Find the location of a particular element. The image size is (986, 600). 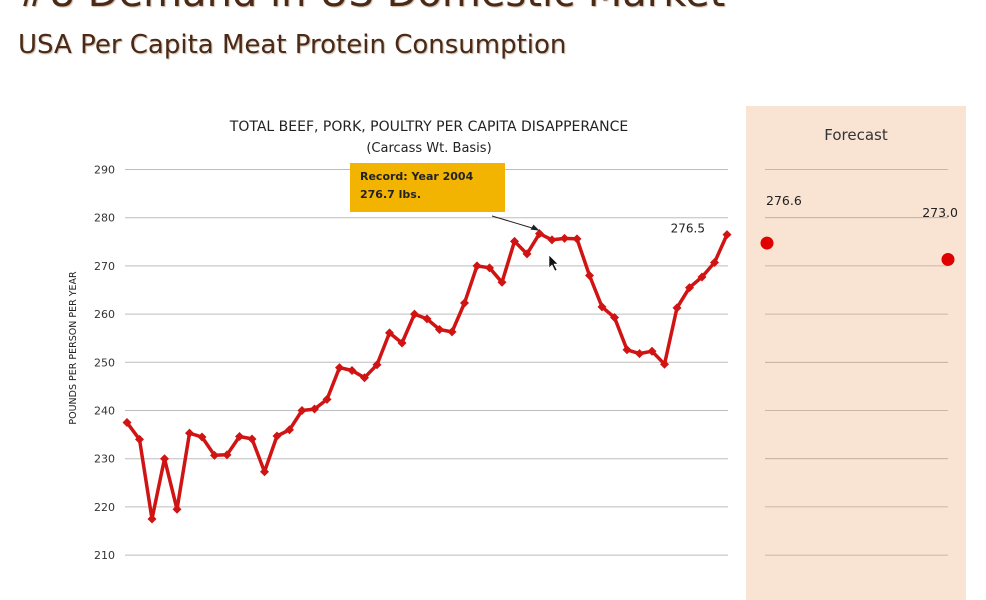

y-tick-label: 230 is located at coordinates (104, 459).